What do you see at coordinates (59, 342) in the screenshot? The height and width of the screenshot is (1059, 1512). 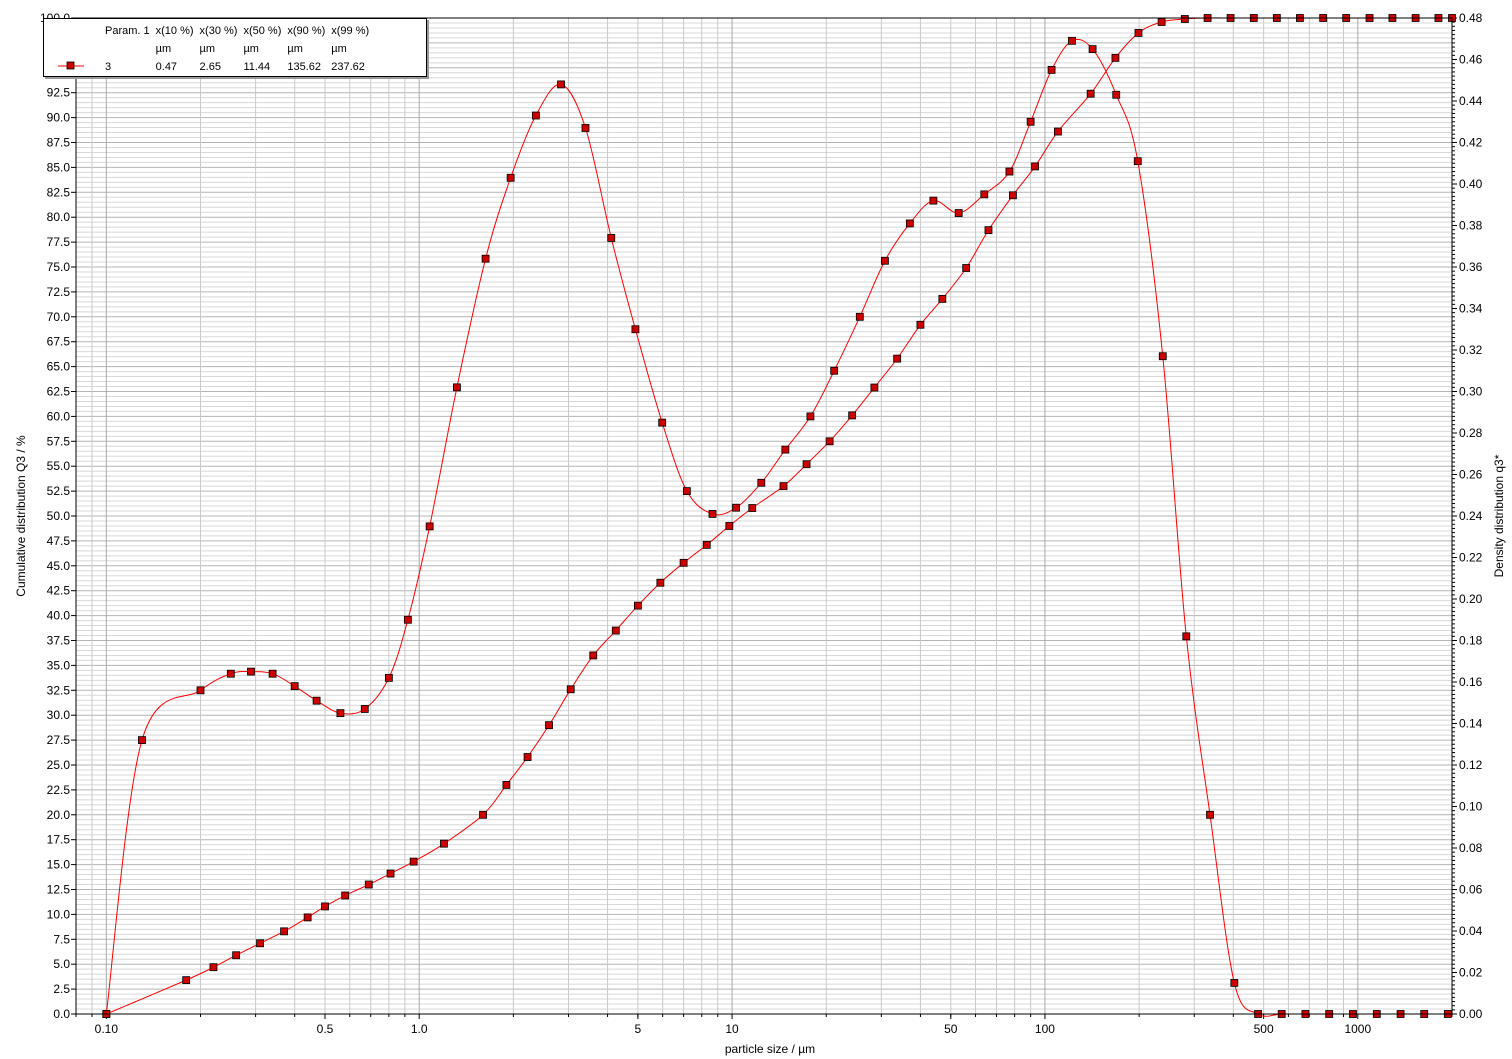 I see `y-left-tick-label: 67.5` at bounding box center [59, 342].